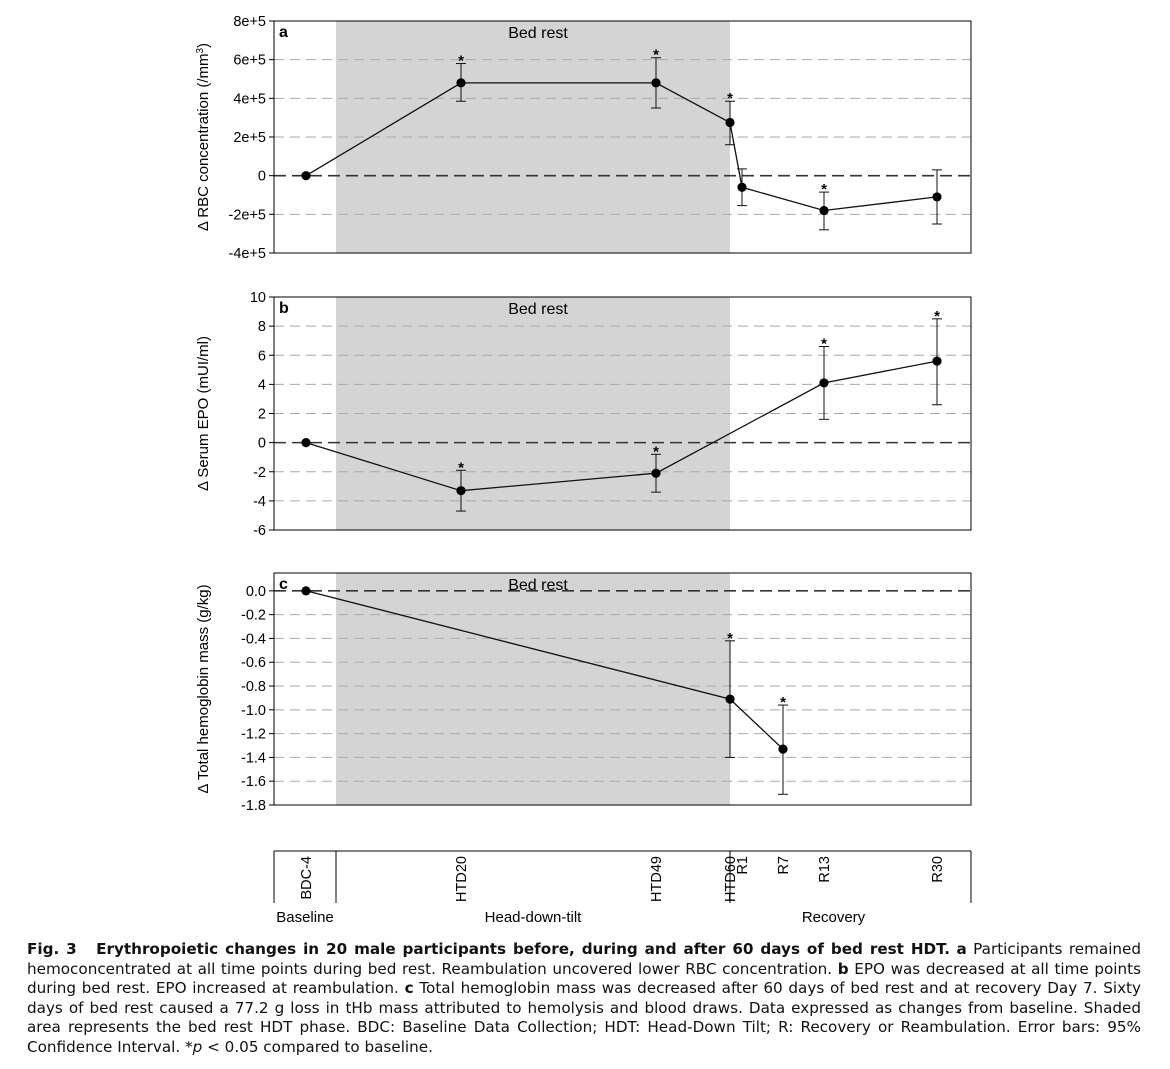  I want to click on y-tick-label: 2, so click(262, 415).